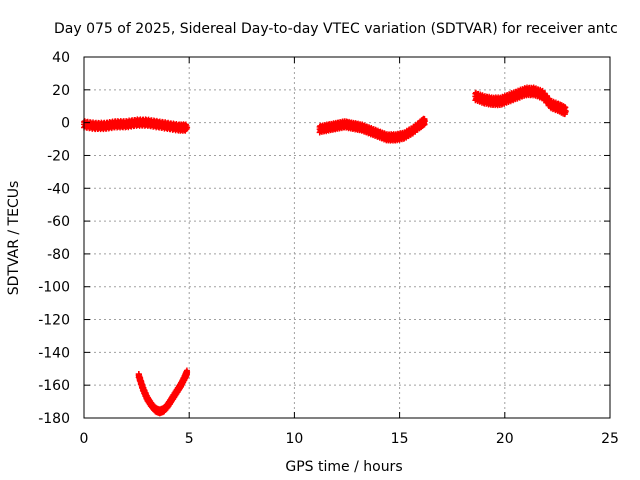 Image resolution: width=640 pixels, height=480 pixels. Describe the element at coordinates (400, 439) in the screenshot. I see `x-tick-label: 15` at that location.